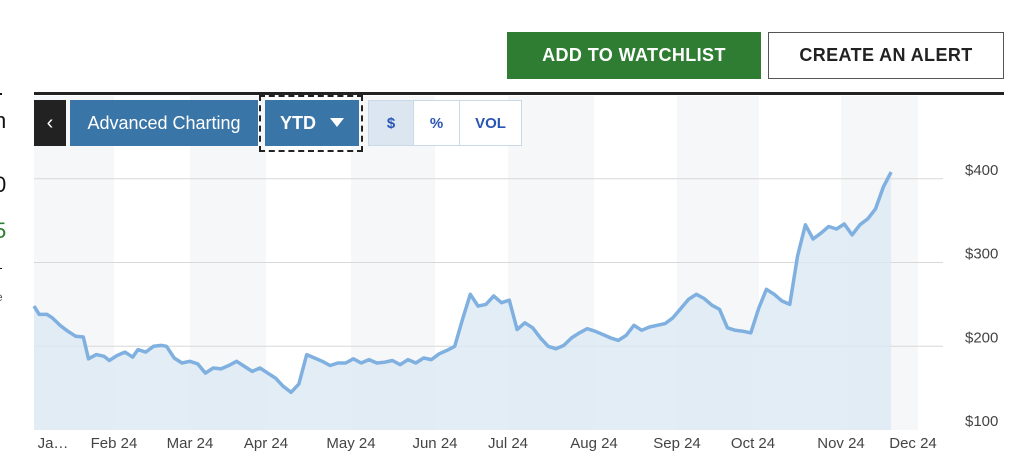 Image resolution: width=1024 pixels, height=469 pixels. I want to click on period-select: YTD, so click(312, 123).